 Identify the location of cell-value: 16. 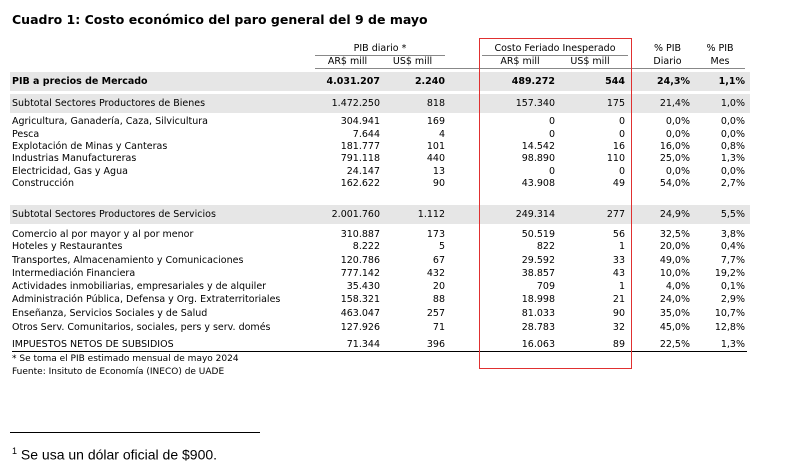
(618, 146).